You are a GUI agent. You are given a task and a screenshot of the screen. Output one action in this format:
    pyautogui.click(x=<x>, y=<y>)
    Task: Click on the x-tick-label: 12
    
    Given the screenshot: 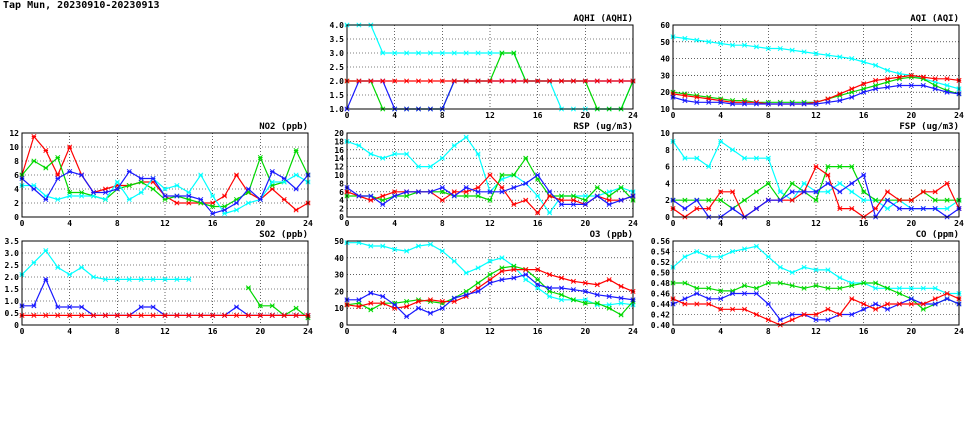 What is the action you would take?
    pyautogui.click(x=816, y=331)
    